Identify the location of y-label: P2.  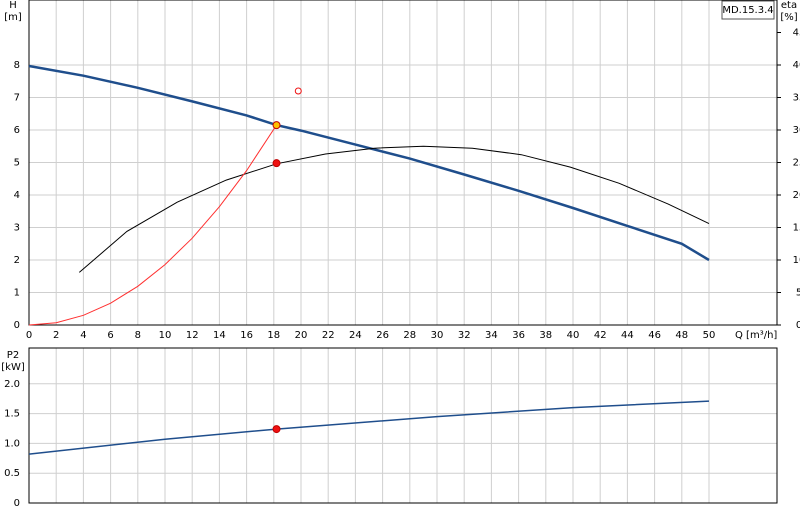
(13, 355).